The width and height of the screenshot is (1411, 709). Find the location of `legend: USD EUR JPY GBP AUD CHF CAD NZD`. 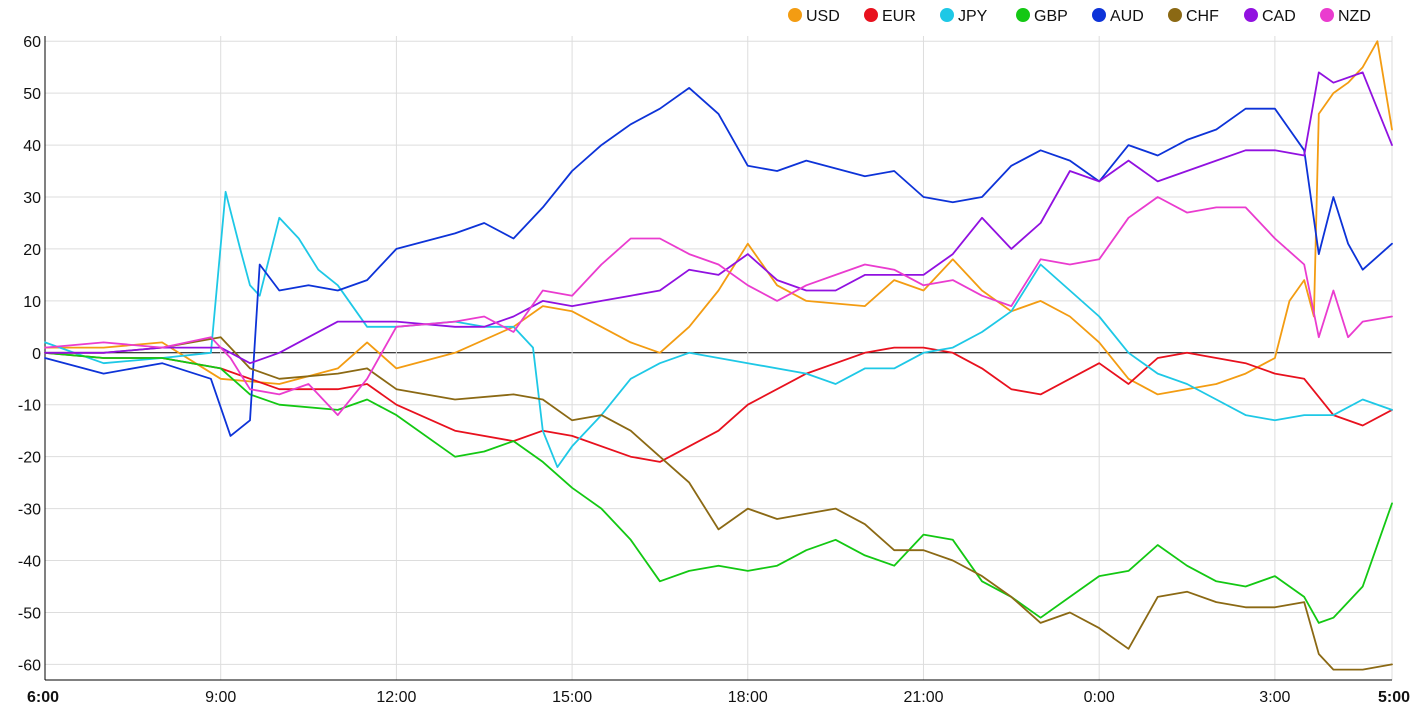

legend: USD EUR JPY GBP AUD CHF CAD NZD is located at coordinates (1079, 16).